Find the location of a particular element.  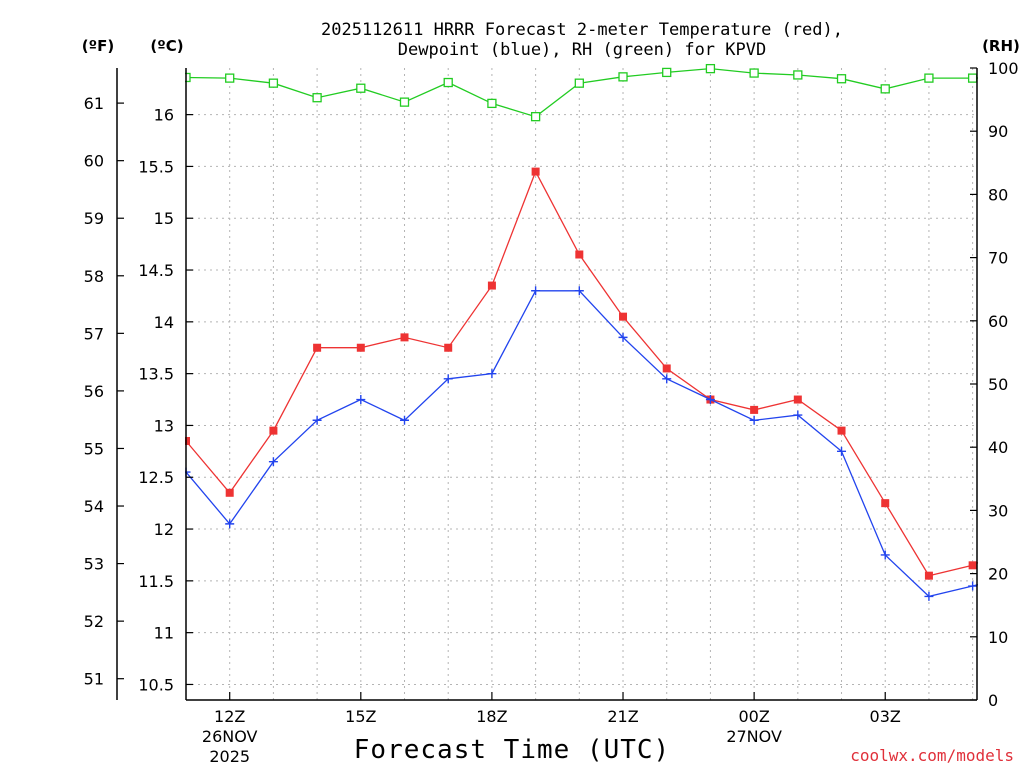

x-tick-year-label: 2025 is located at coordinates (229, 756).